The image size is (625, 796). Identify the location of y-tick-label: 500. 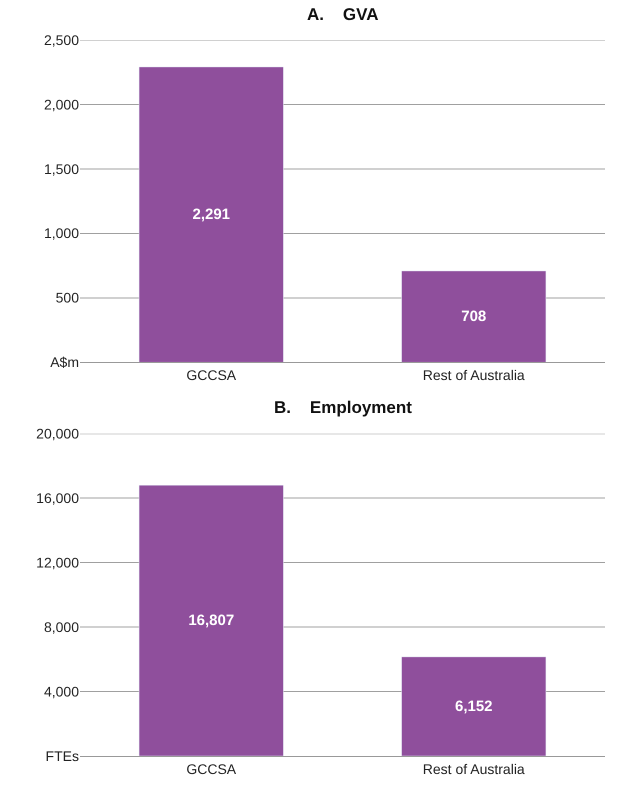
(68, 298).